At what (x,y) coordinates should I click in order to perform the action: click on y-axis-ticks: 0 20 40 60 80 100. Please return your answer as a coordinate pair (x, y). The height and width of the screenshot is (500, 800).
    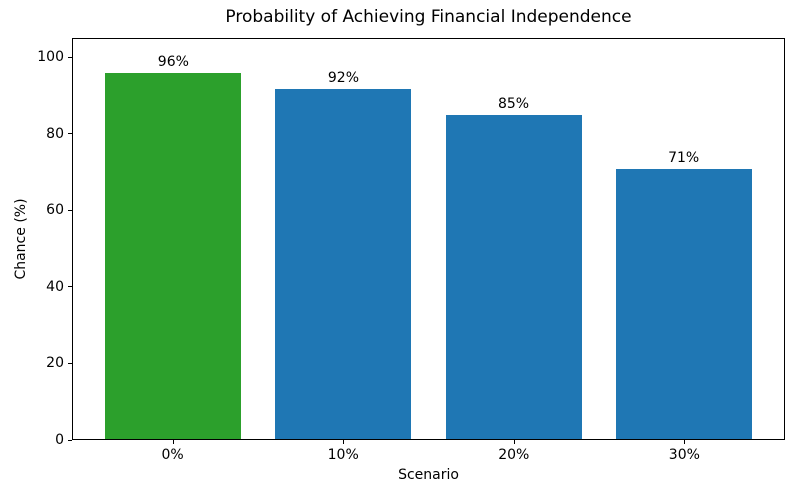
    Looking at the image, I should click on (32, 243).